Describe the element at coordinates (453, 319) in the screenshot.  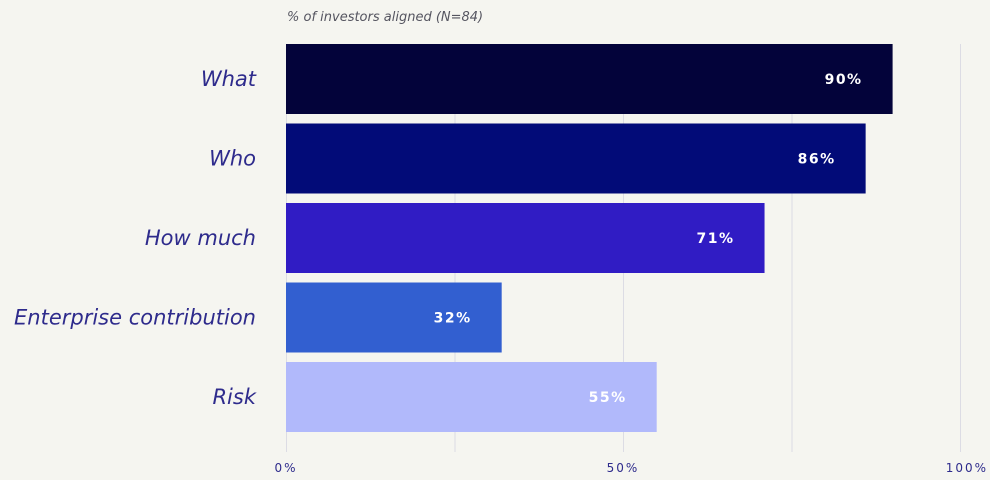
I see `value-label: 32%` at that location.